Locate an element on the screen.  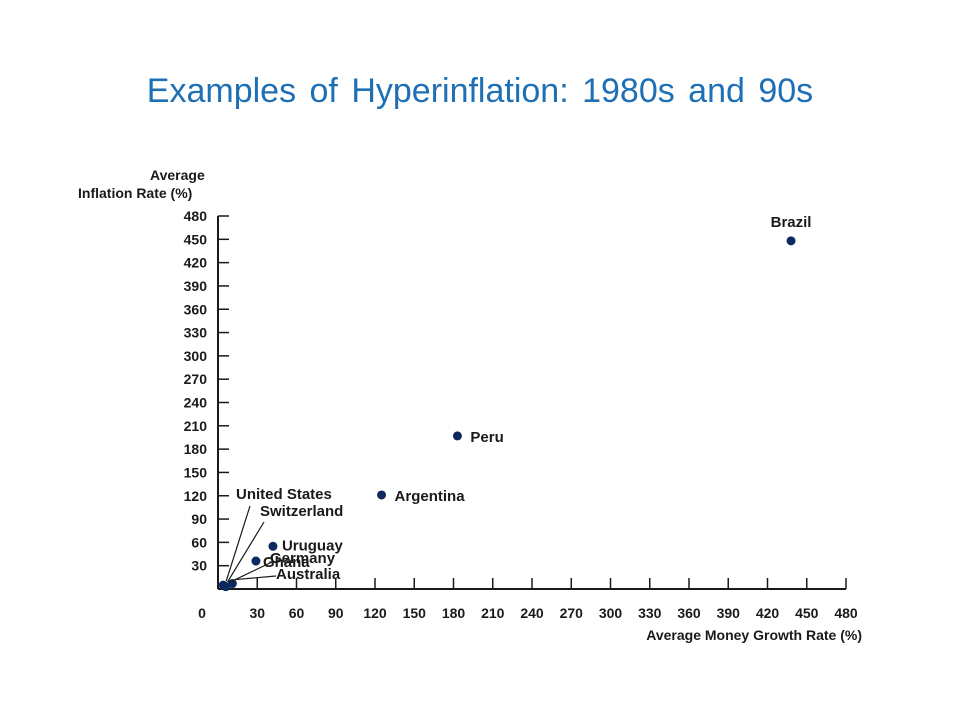
y-tick-label: 60 is located at coordinates (199, 542).